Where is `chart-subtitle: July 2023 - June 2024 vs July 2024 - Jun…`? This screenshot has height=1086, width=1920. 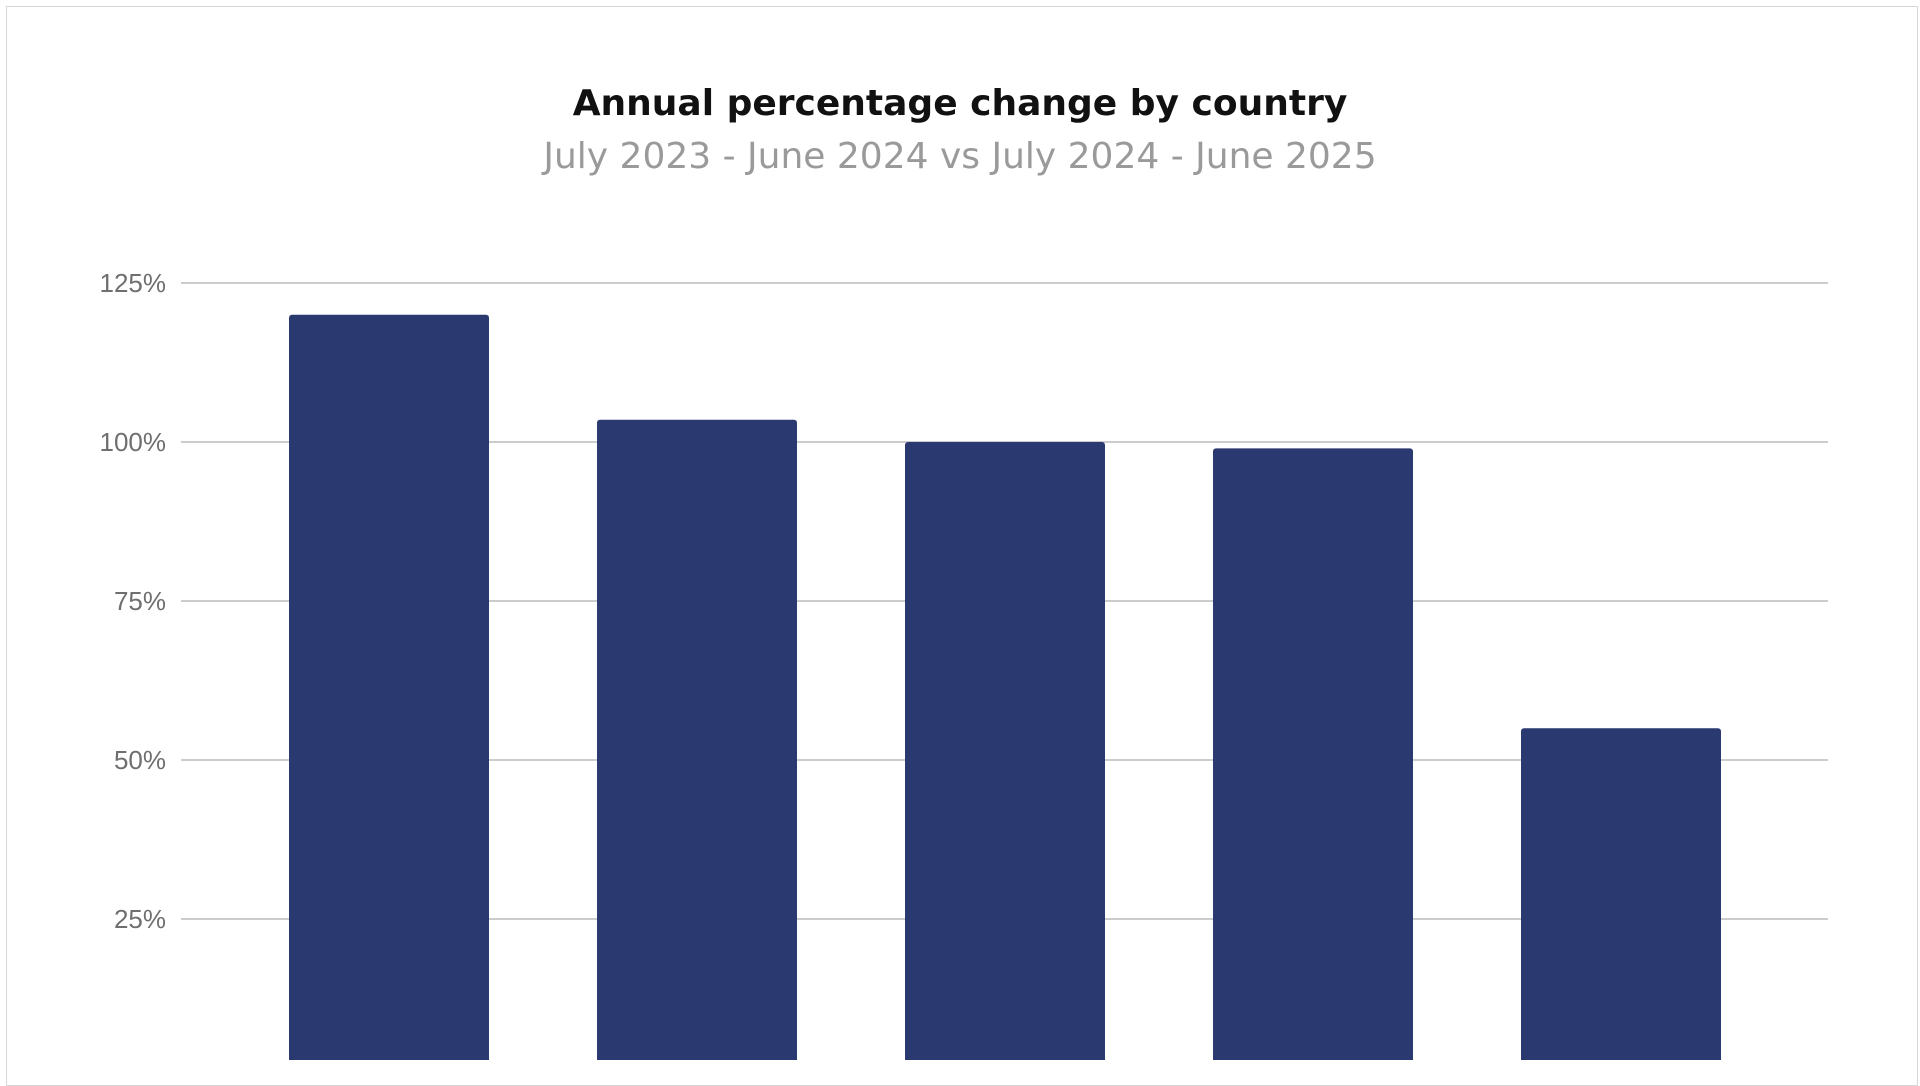
chart-subtitle: July 2023 - June 2024 vs July 2024 - Jun… is located at coordinates (960, 156).